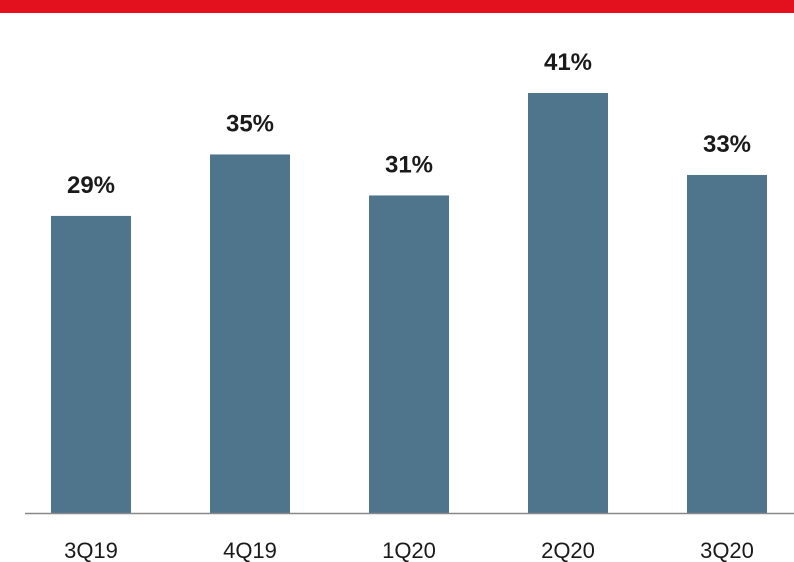 Image resolution: width=794 pixels, height=562 pixels. I want to click on data-label-1Q20: 31%, so click(409, 164).